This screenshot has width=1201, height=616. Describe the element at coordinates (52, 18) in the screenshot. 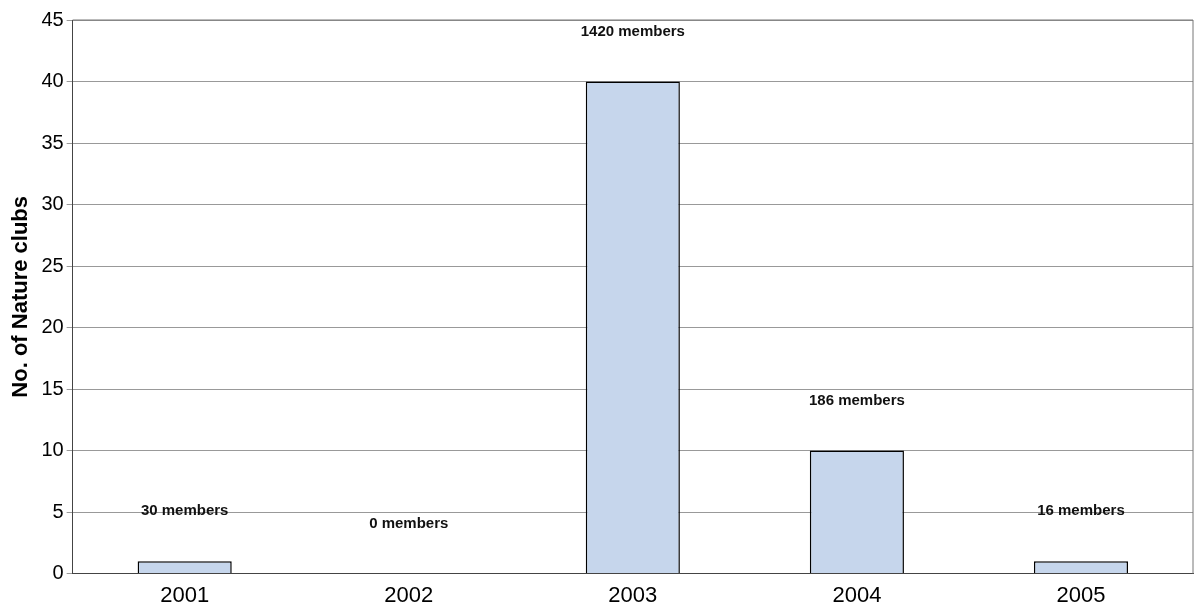

I see `y-tick-label: 45` at that location.